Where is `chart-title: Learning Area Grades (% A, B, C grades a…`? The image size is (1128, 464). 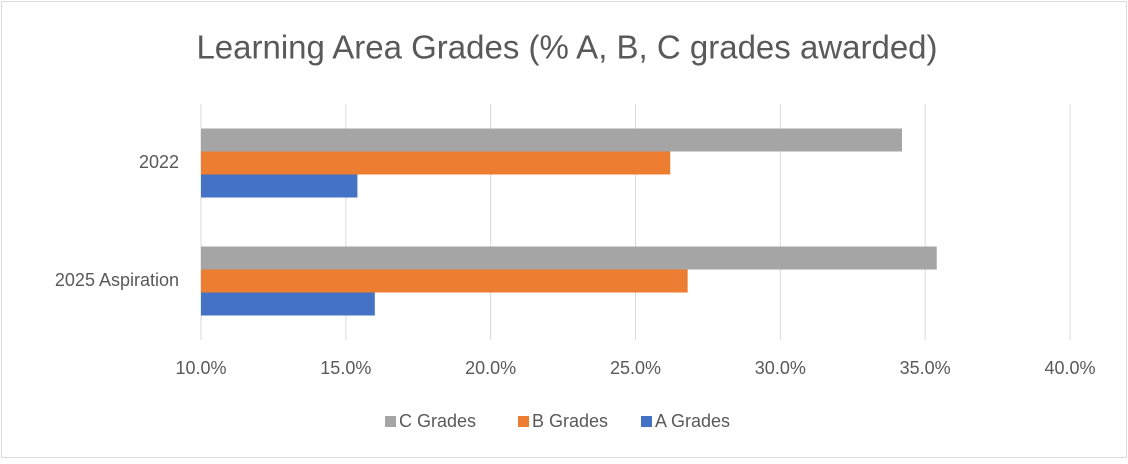
chart-title: Learning Area Grades (% A, B, C grades a… is located at coordinates (566, 47).